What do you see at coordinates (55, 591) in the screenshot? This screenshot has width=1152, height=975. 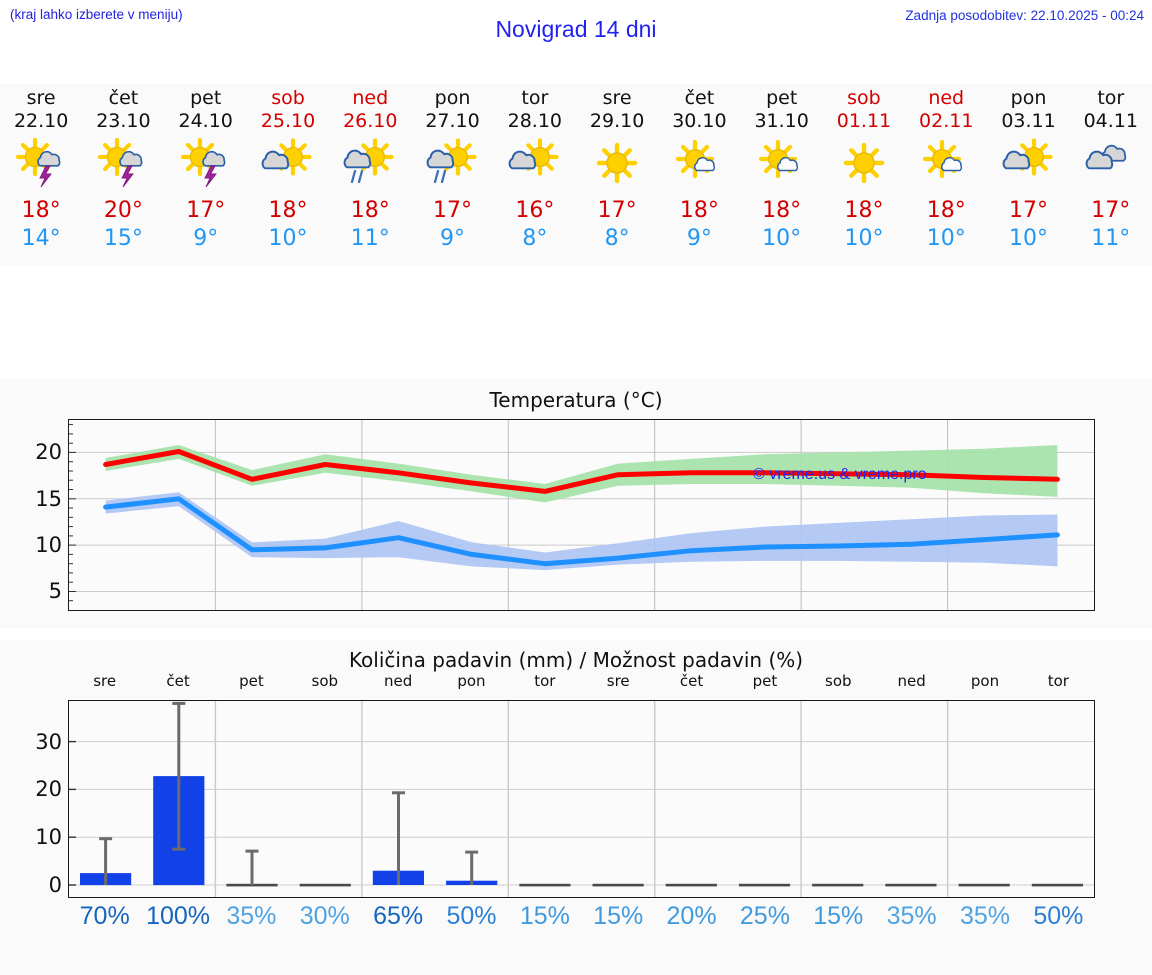 I see `temperature-y-tick-label: 5` at bounding box center [55, 591].